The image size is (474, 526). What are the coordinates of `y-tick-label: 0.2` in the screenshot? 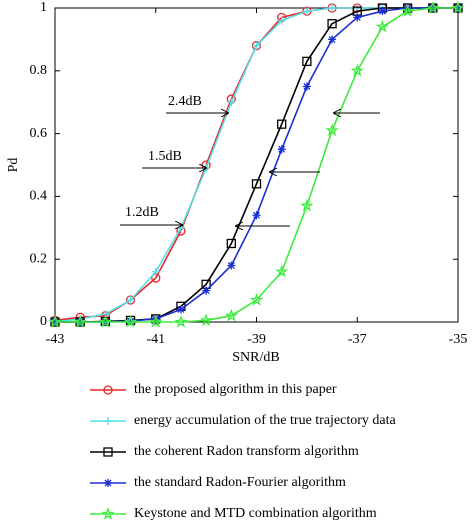 It's located at (39, 258).